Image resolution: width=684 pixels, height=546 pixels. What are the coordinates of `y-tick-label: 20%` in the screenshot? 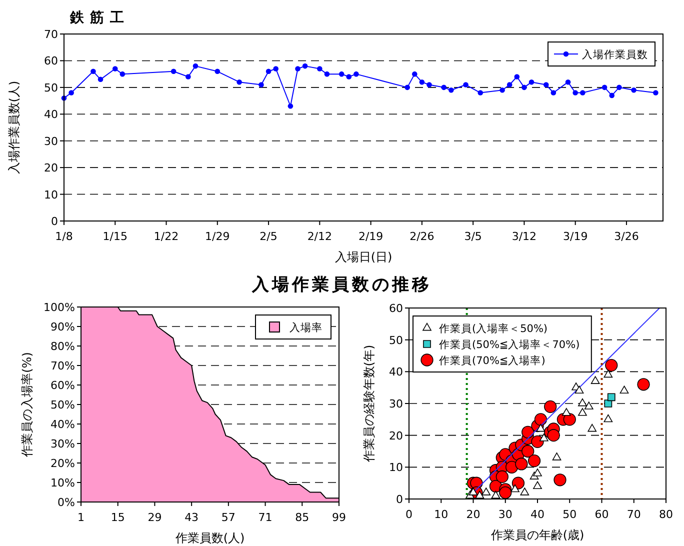 It's located at (62, 463).